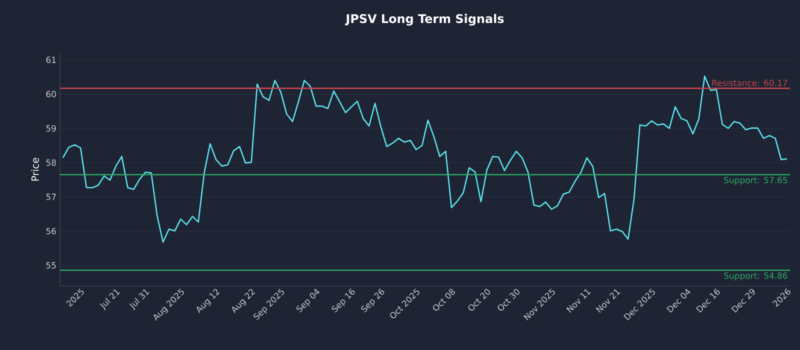 The image size is (800, 350). What do you see at coordinates (756, 276) in the screenshot?
I see `ref-line-label: Support: 54.86` at bounding box center [756, 276].